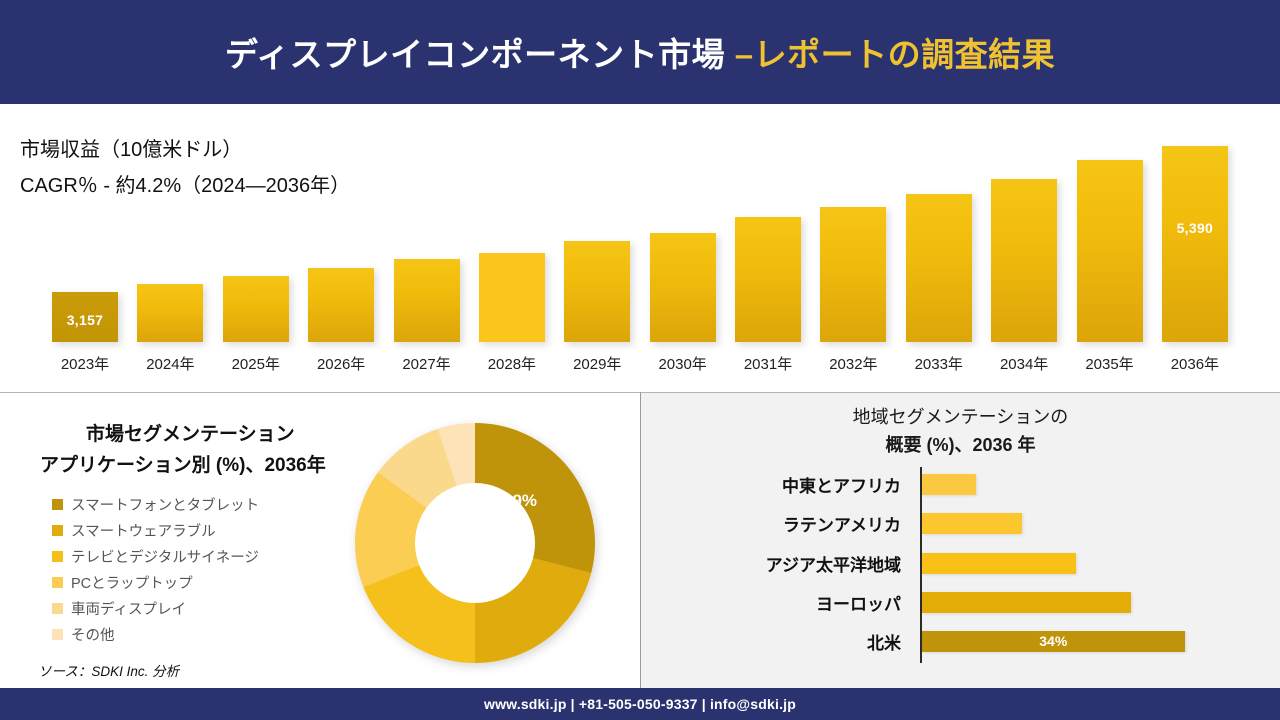 Image resolution: width=1280 pixels, height=720 pixels. What do you see at coordinates (841, 526) in the screenshot?
I see `regional-bar-label: ラテンアメリカ` at bounding box center [841, 526].